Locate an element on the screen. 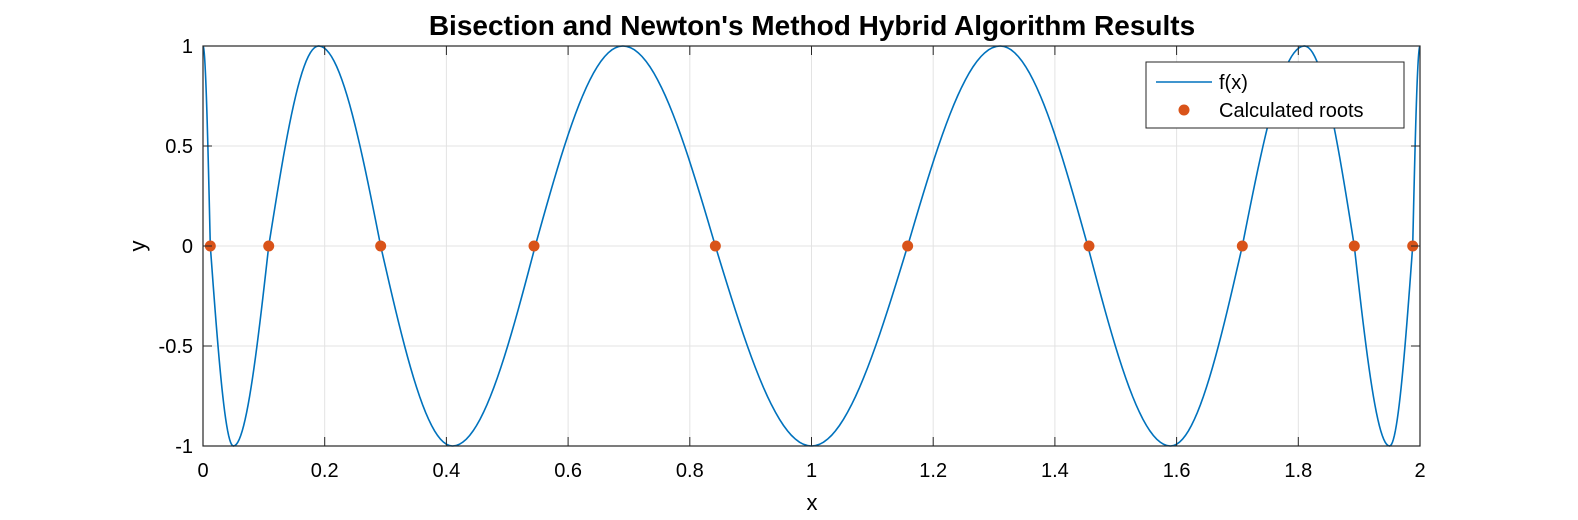 The height and width of the screenshot is (520, 1578). legend: f(x) Calculated roots is located at coordinates (1275, 95).